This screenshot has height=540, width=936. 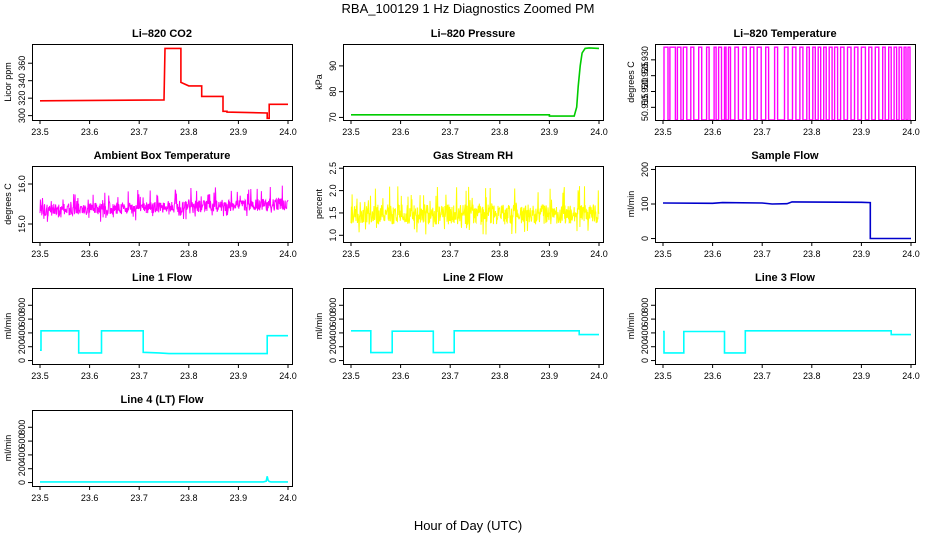 I want to click on y-tick-label: 340, so click(x=22, y=80).